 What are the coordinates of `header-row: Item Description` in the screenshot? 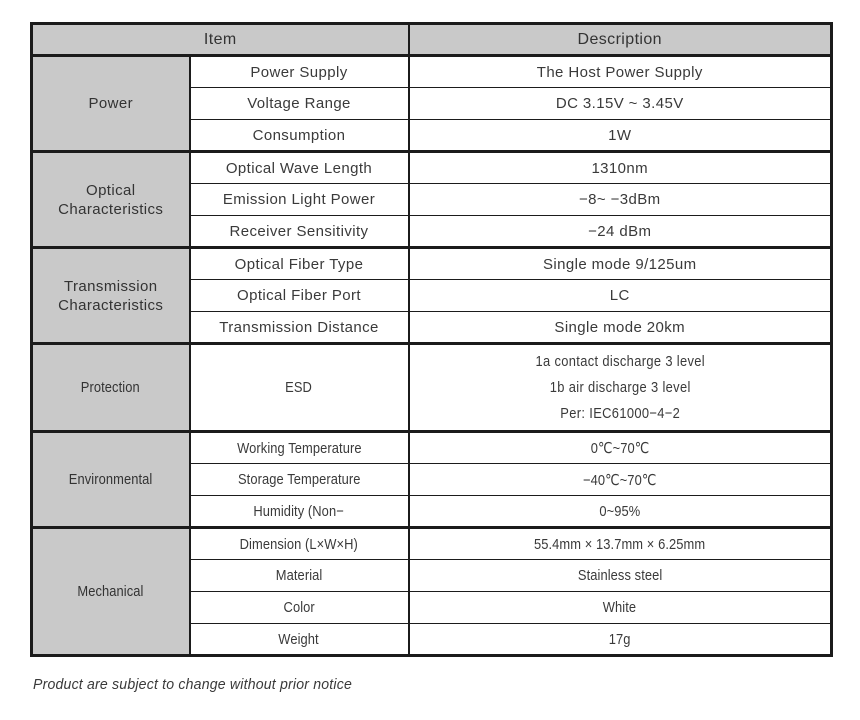 It's located at (431, 39).